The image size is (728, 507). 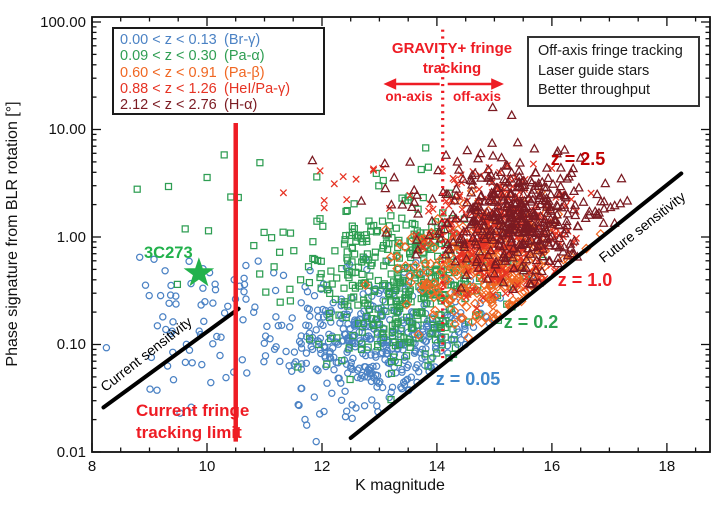 I want to click on legend-line-name: (Pa-β), so click(x=244, y=72).